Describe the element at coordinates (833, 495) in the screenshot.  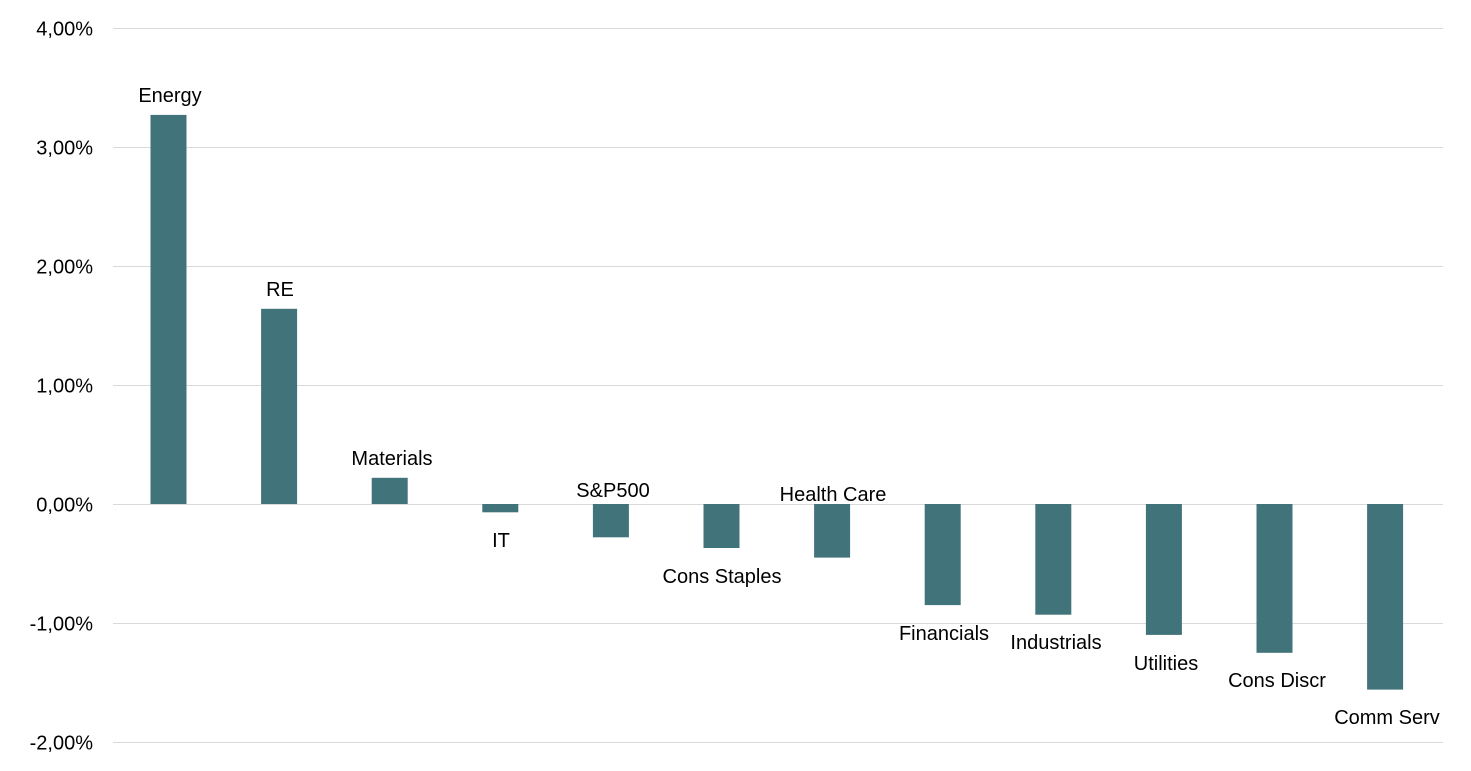
I see `category-label: Health Care` at that location.